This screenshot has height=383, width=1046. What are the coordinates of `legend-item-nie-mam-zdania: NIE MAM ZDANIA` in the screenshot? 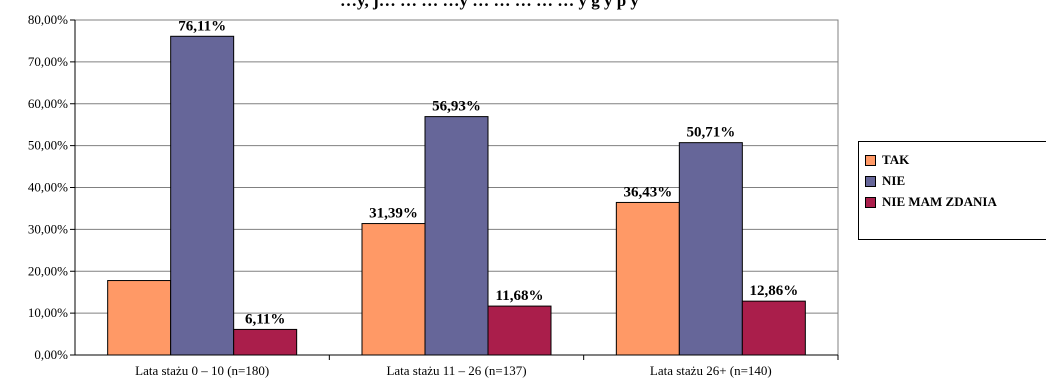 It's located at (931, 202).